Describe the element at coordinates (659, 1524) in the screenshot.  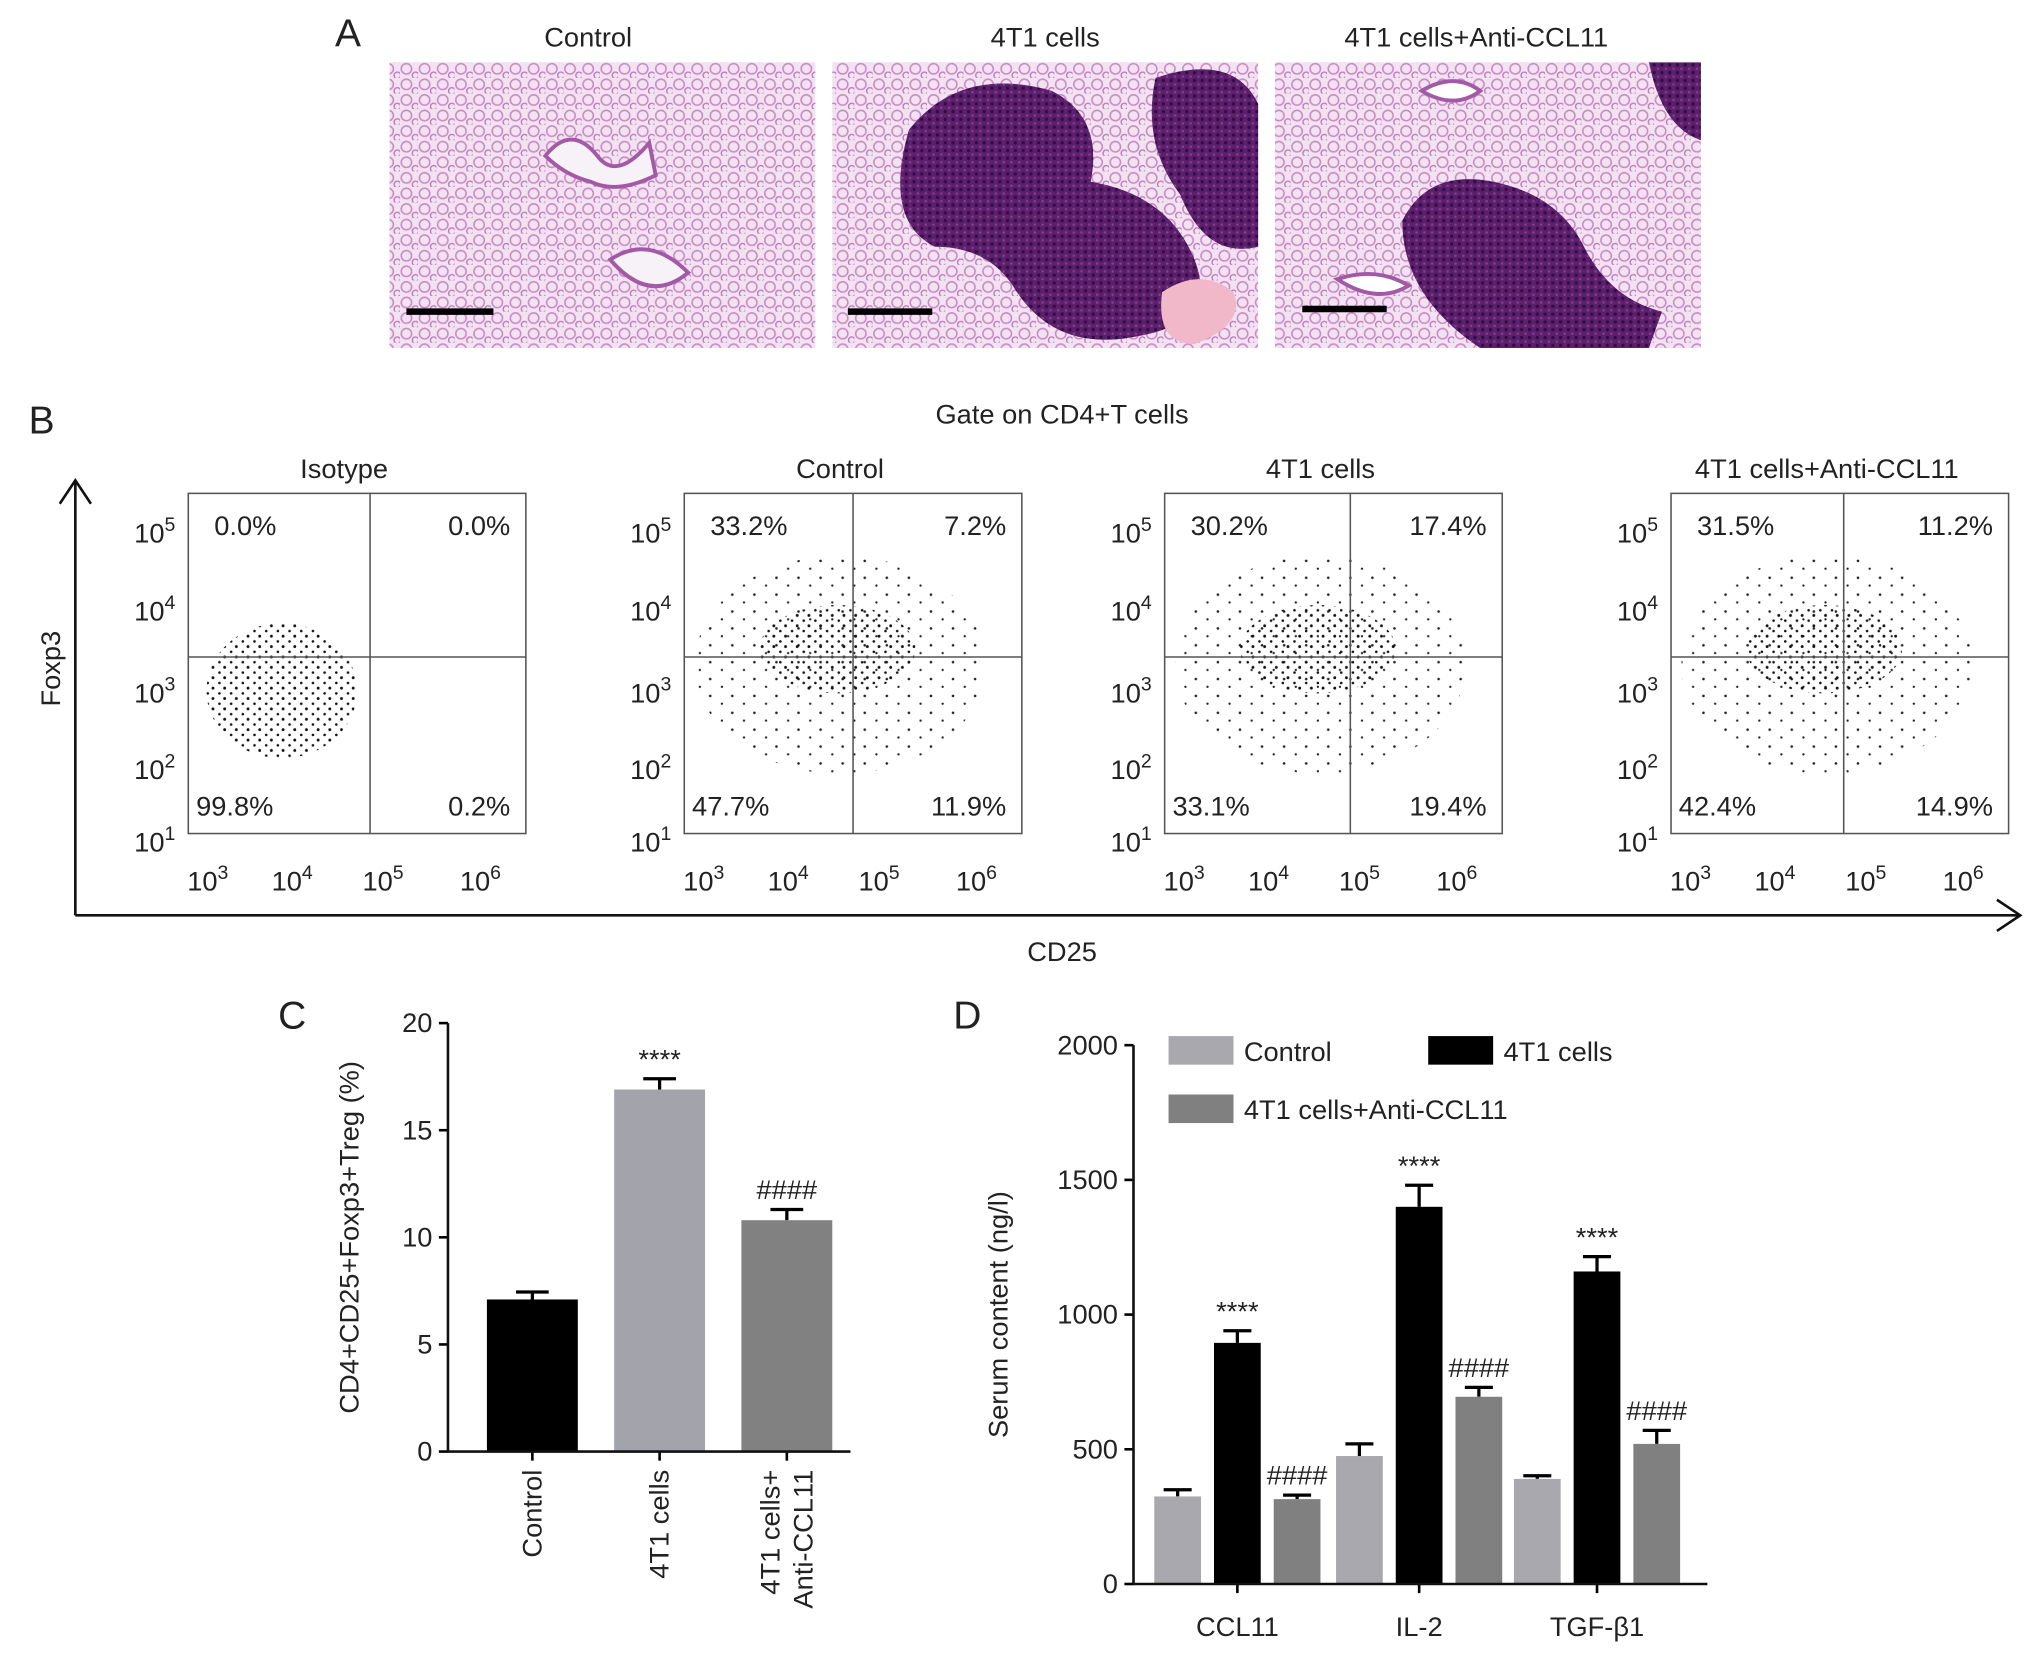
I see `x-tick-label: 4T1 cells` at that location.